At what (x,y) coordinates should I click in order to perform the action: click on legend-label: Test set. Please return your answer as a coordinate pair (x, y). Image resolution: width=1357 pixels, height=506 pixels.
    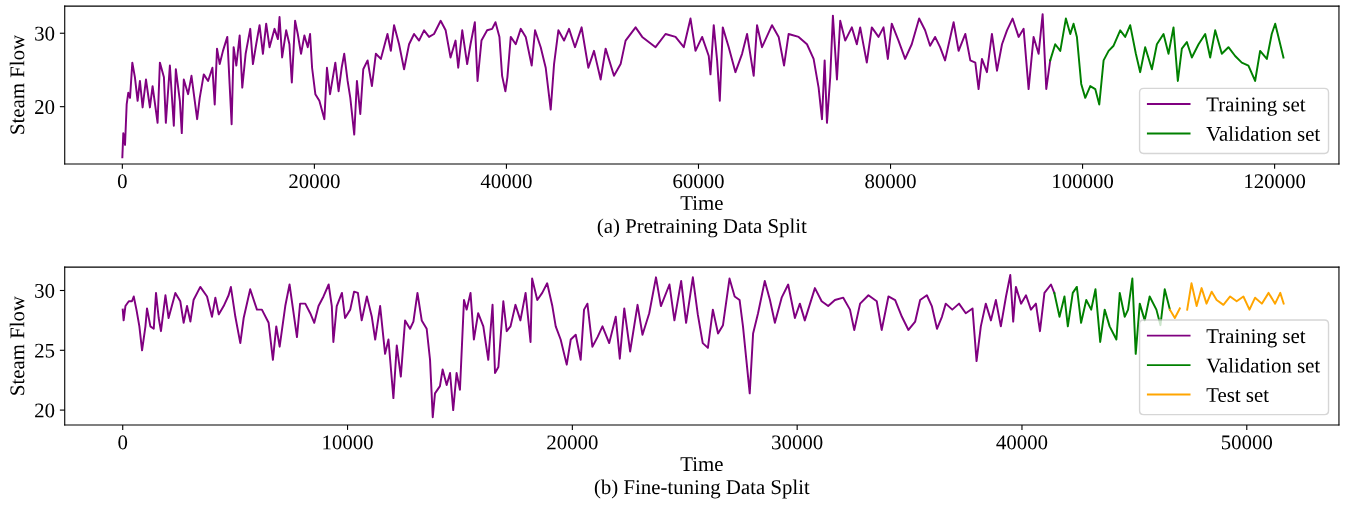
    Looking at the image, I should click on (1237, 395).